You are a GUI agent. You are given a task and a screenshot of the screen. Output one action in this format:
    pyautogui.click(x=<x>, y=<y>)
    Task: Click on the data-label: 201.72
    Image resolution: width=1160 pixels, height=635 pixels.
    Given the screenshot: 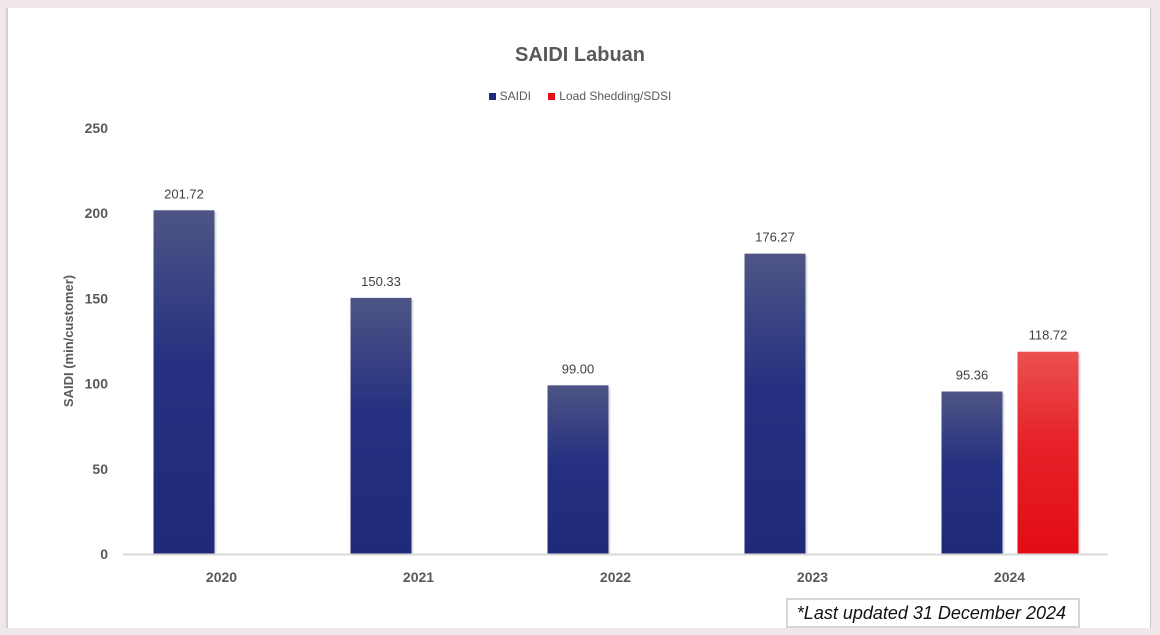 What is the action you would take?
    pyautogui.click(x=184, y=193)
    